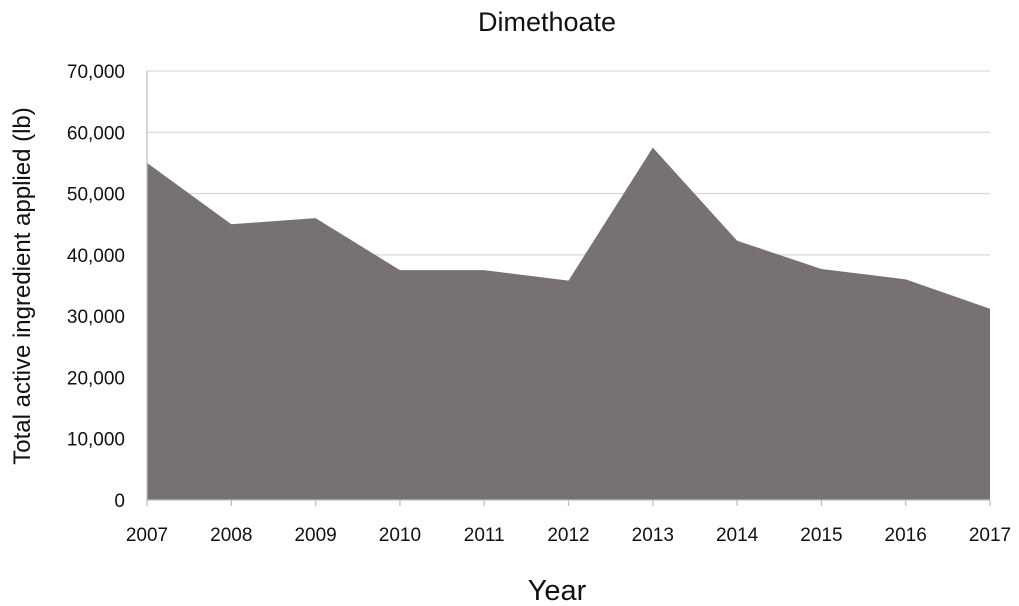 Image resolution: width=1019 pixels, height=606 pixels. Describe the element at coordinates (653, 535) in the screenshot. I see `x-tick-label-2013: 2013` at that location.